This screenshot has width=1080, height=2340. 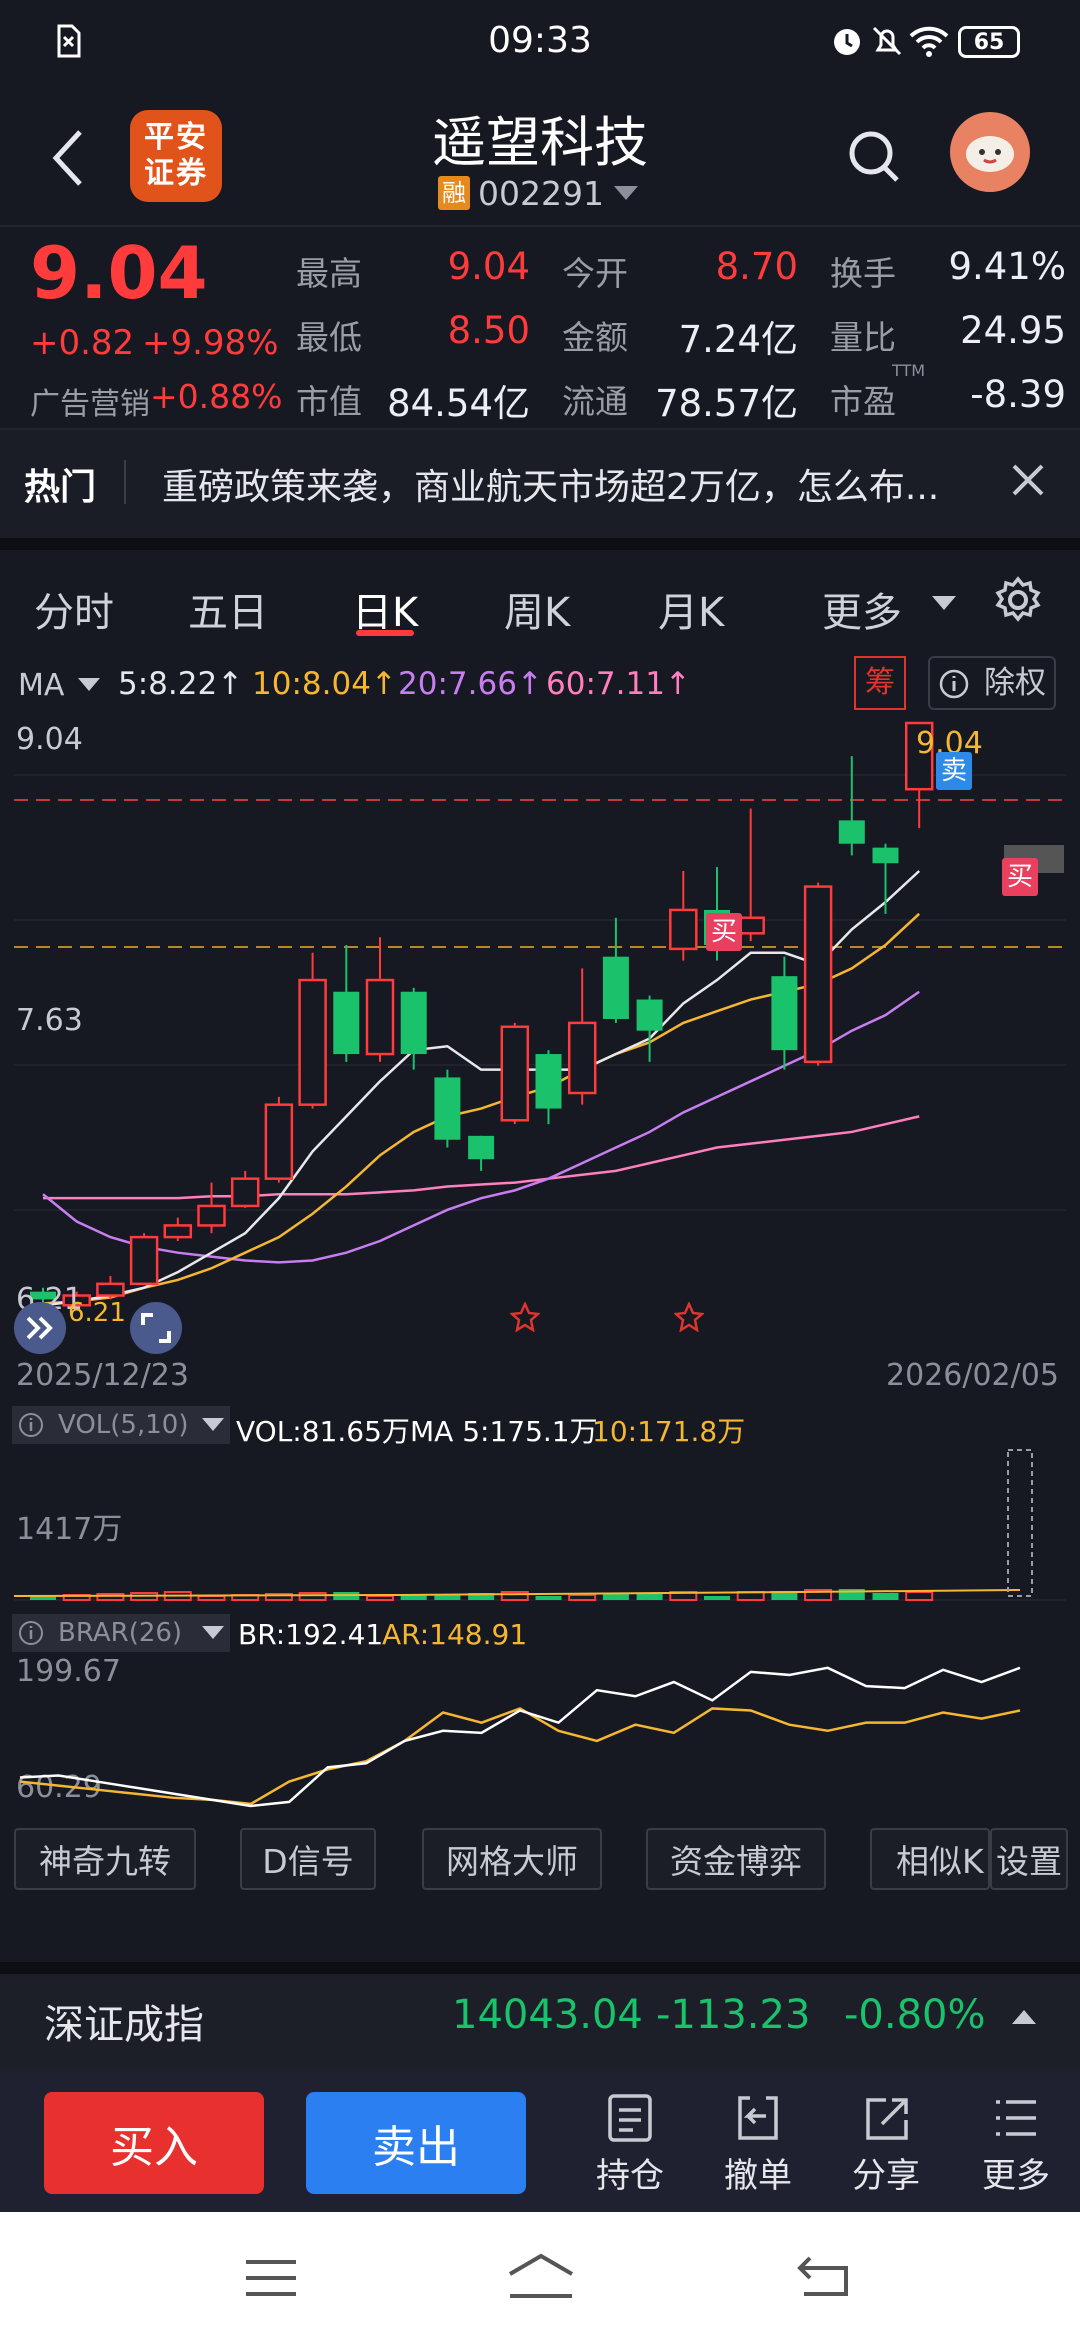 I want to click on search-icon, so click(x=874, y=158).